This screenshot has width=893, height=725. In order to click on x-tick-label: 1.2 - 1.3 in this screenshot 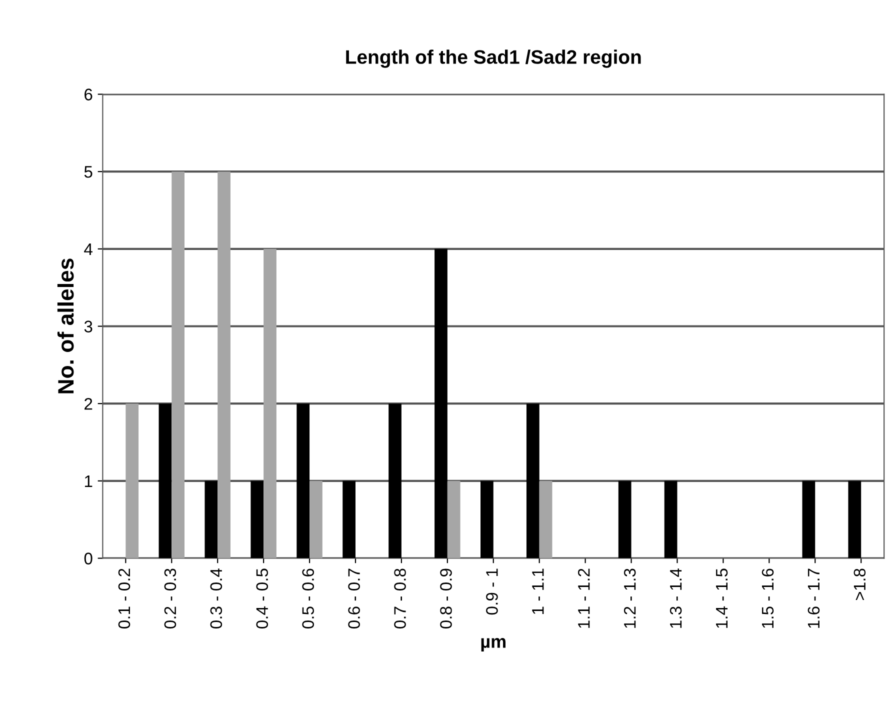, I will do `click(630, 598)`.